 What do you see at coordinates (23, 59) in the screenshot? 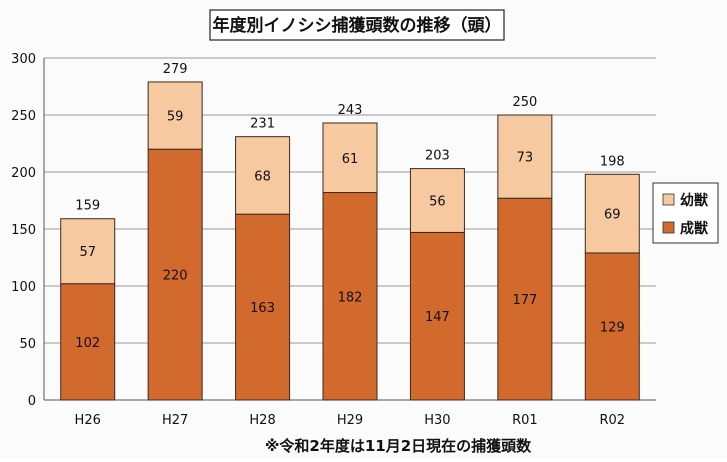
I see `y-tick-label: 300` at bounding box center [23, 59].